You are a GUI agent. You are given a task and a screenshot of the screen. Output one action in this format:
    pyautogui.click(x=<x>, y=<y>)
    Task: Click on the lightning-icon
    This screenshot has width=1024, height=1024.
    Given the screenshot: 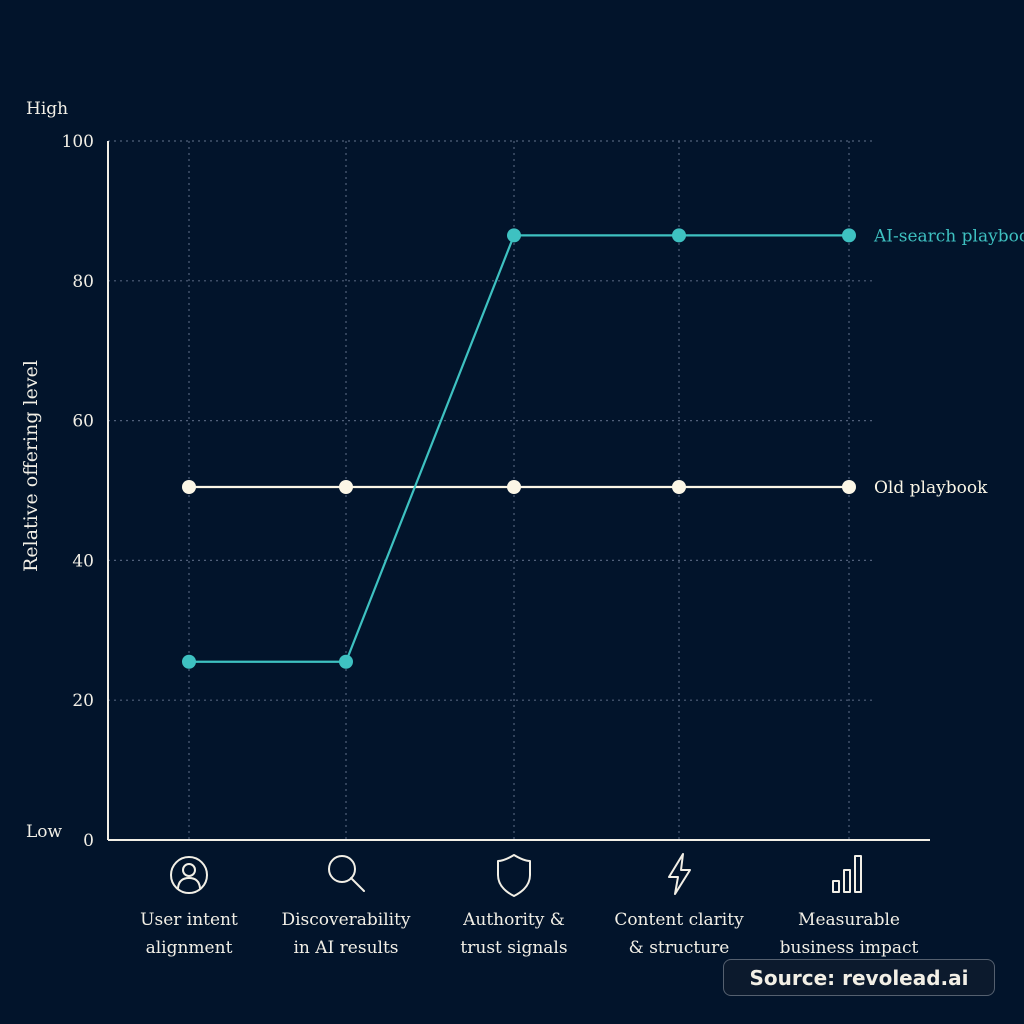 What is the action you would take?
    pyautogui.click(x=679, y=874)
    